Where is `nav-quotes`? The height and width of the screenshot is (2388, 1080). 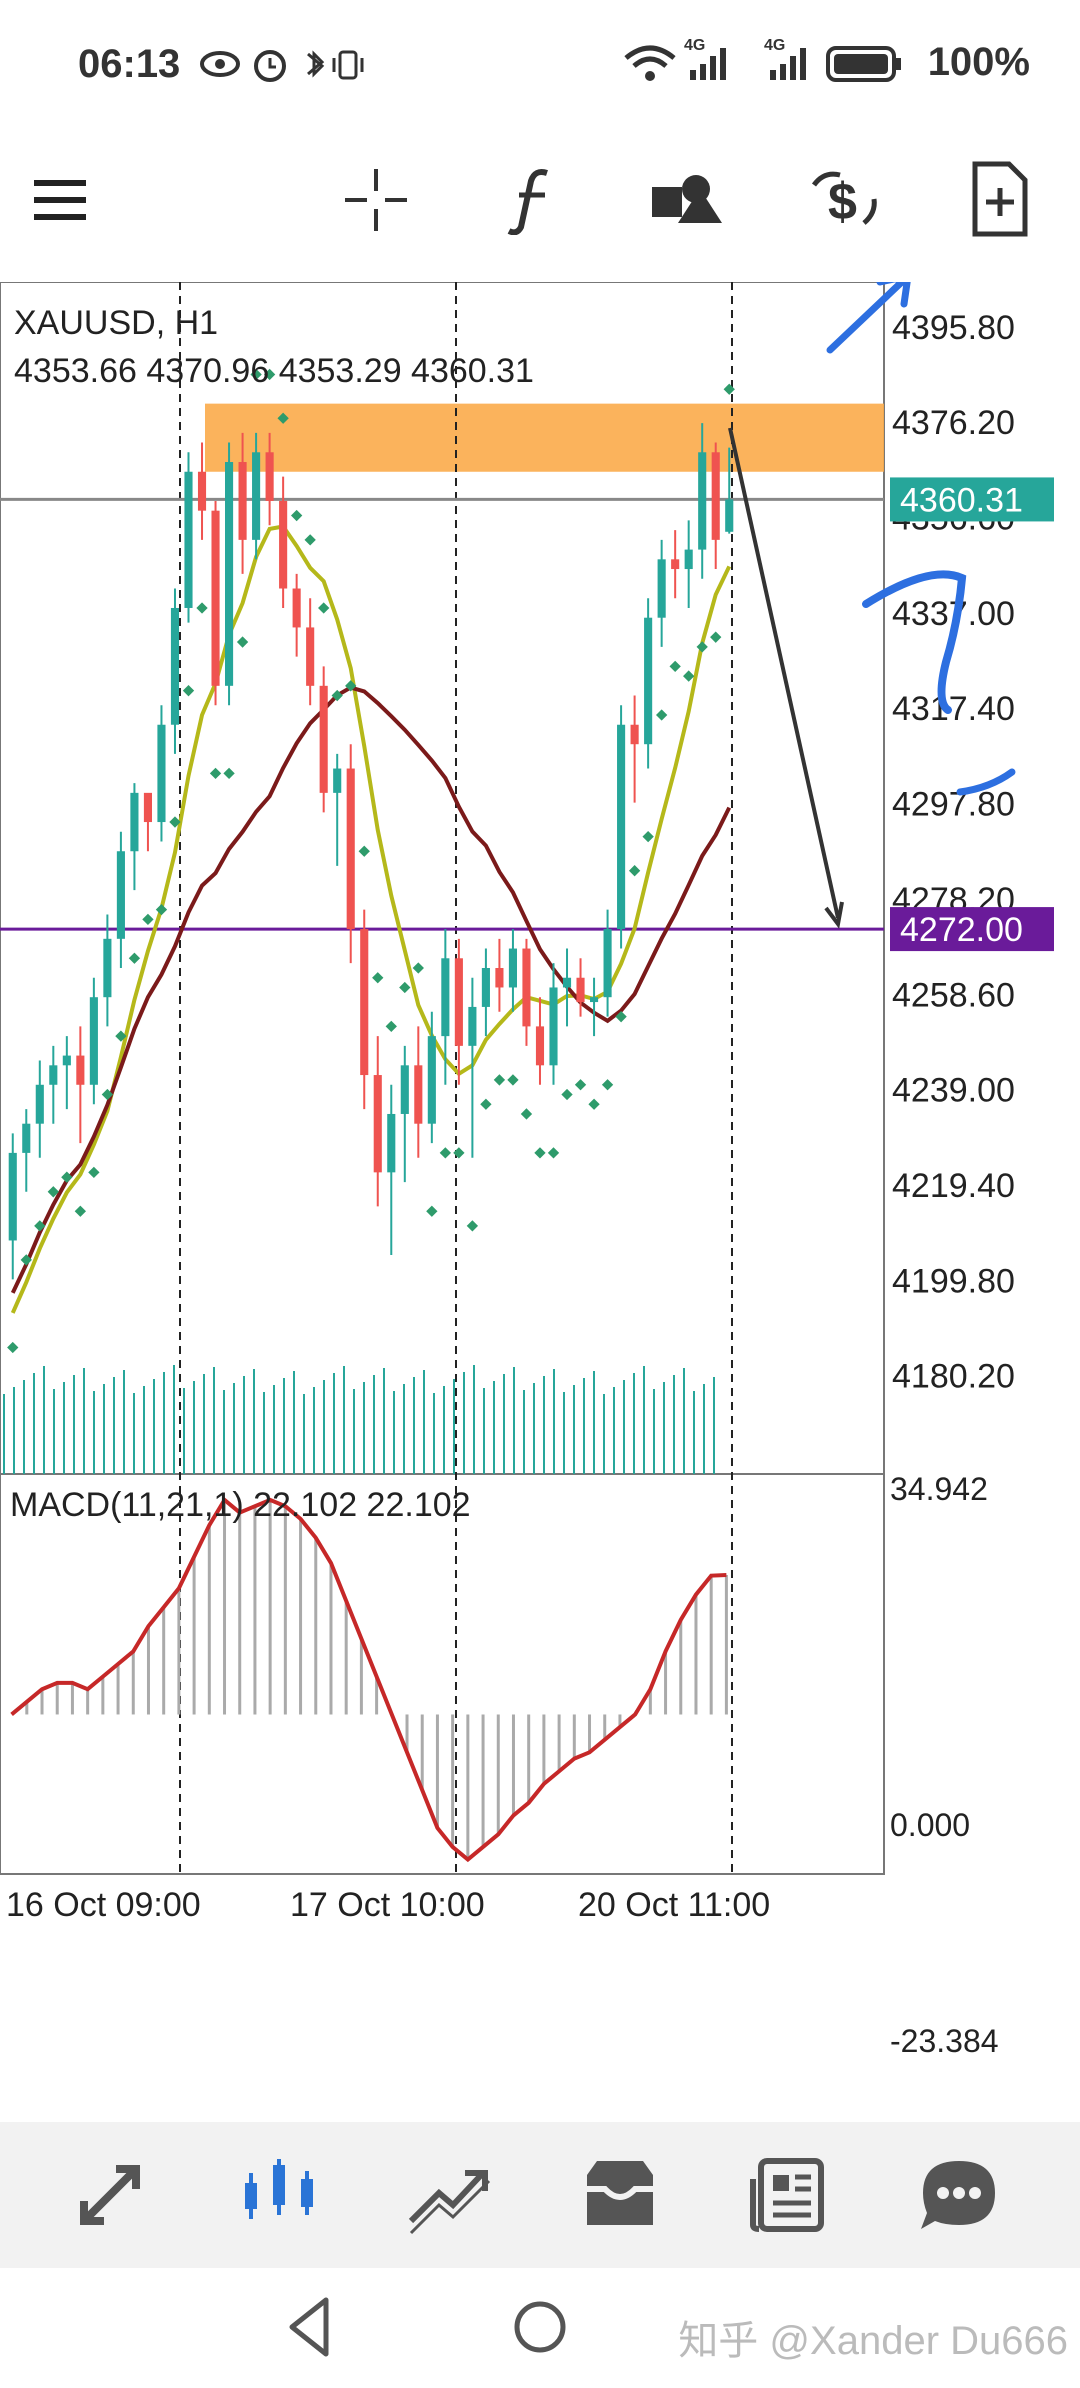
nav-quotes is located at coordinates (110, 2195).